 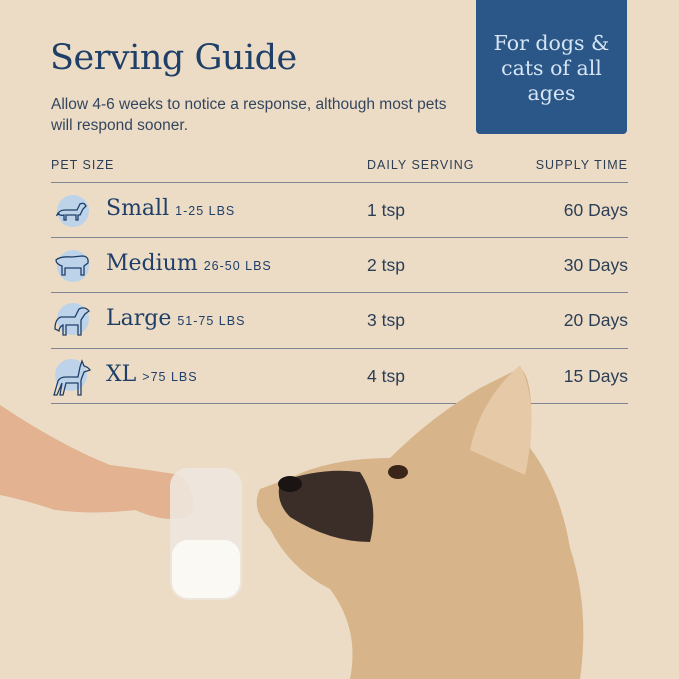 I want to click on dog-eye, so click(x=398, y=472).